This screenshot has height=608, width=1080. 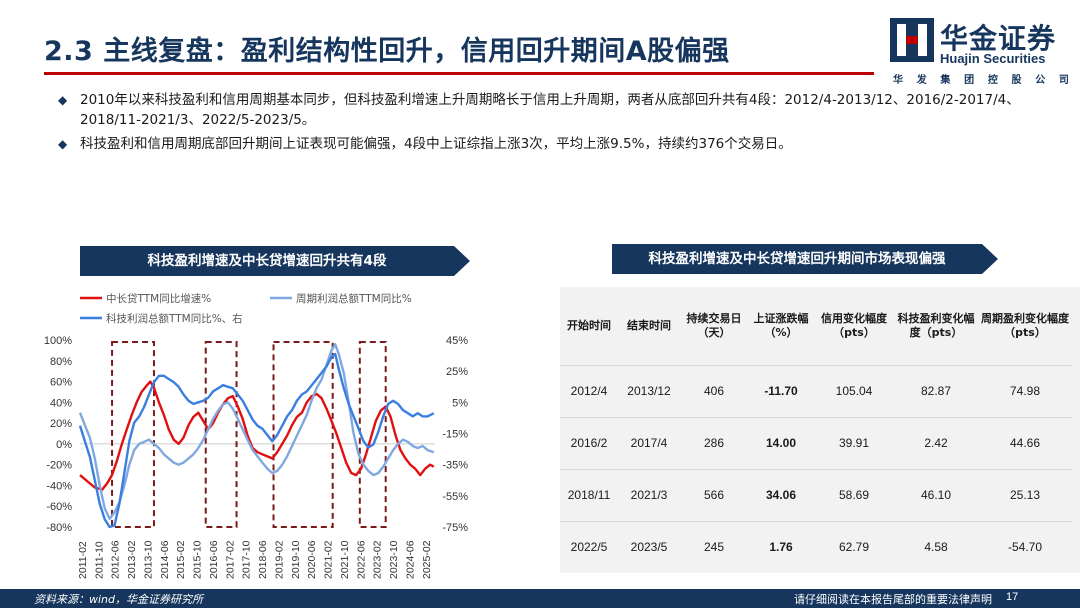 What do you see at coordinates (969, 80) in the screenshot?
I see `logo-sub-char: 团` at bounding box center [969, 80].